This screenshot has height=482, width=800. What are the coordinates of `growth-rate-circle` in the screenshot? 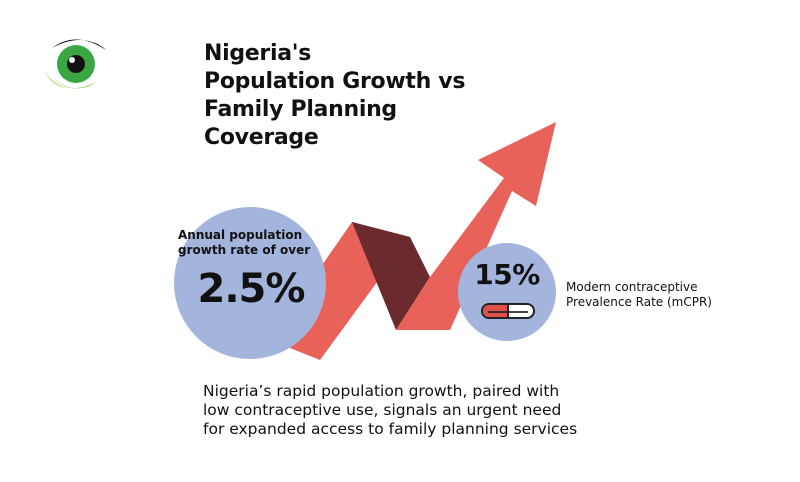 It's located at (250, 283).